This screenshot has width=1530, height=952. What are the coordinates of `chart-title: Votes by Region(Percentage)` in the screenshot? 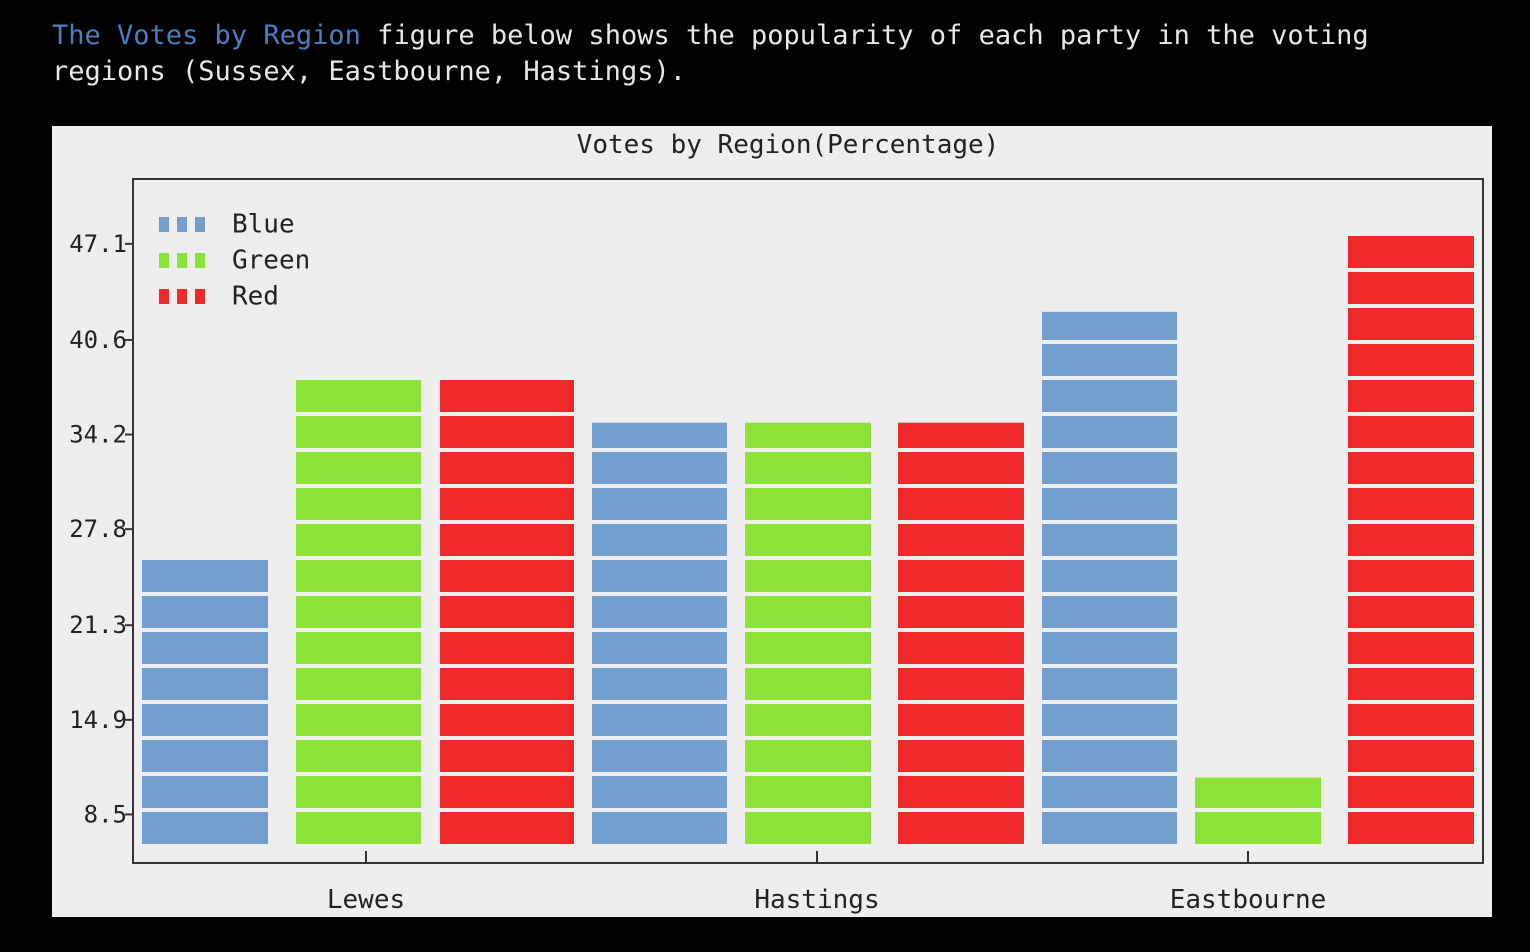 It's located at (788, 145).